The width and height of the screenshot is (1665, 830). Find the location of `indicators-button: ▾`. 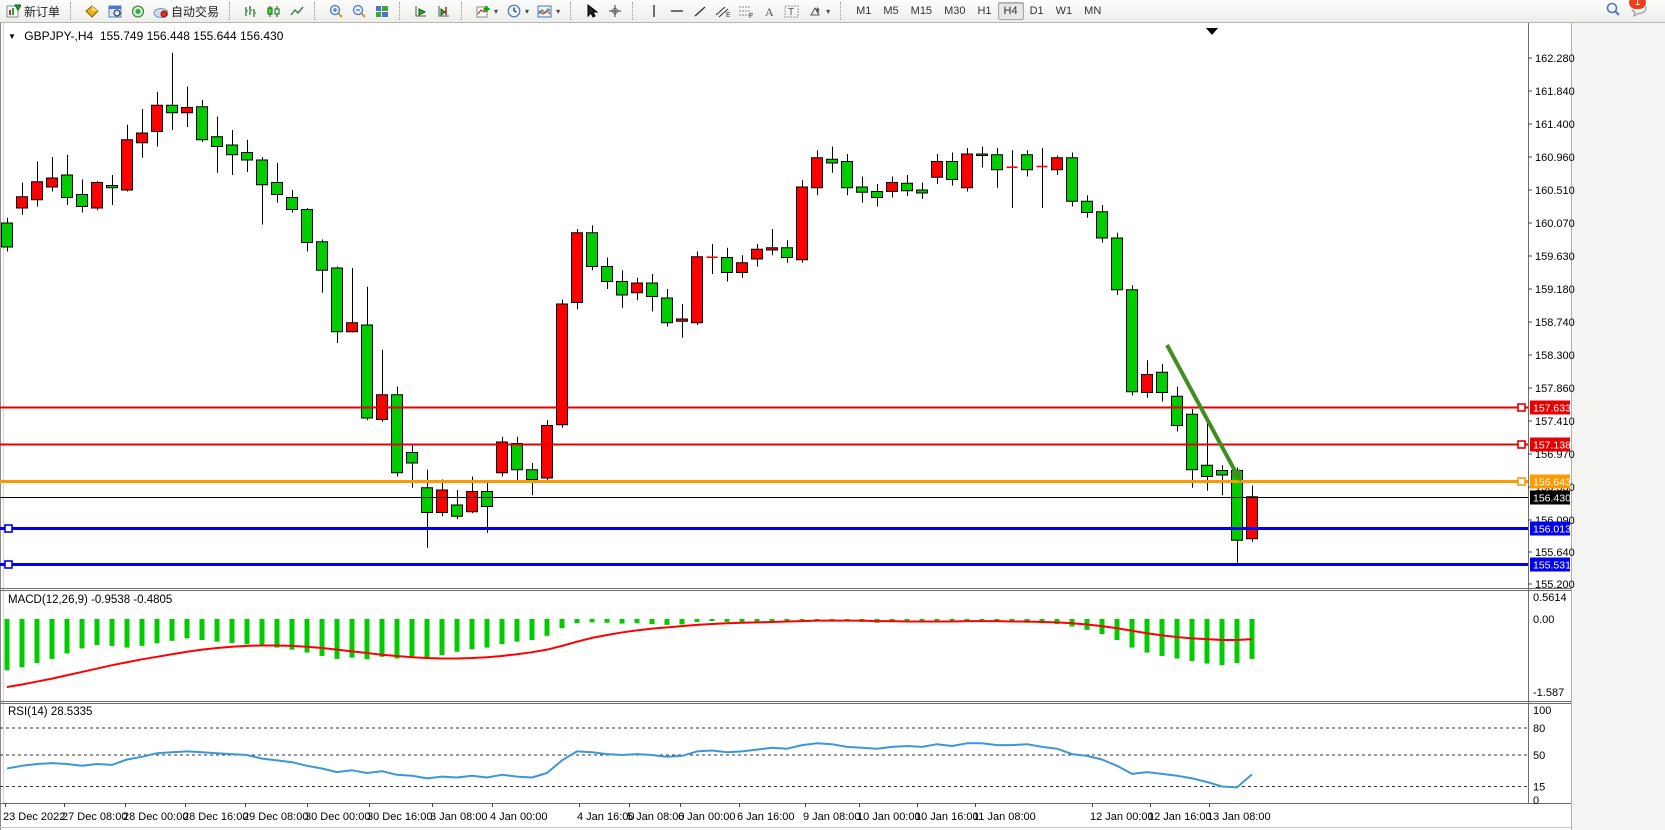

indicators-button: ▾ is located at coordinates (486, 11).